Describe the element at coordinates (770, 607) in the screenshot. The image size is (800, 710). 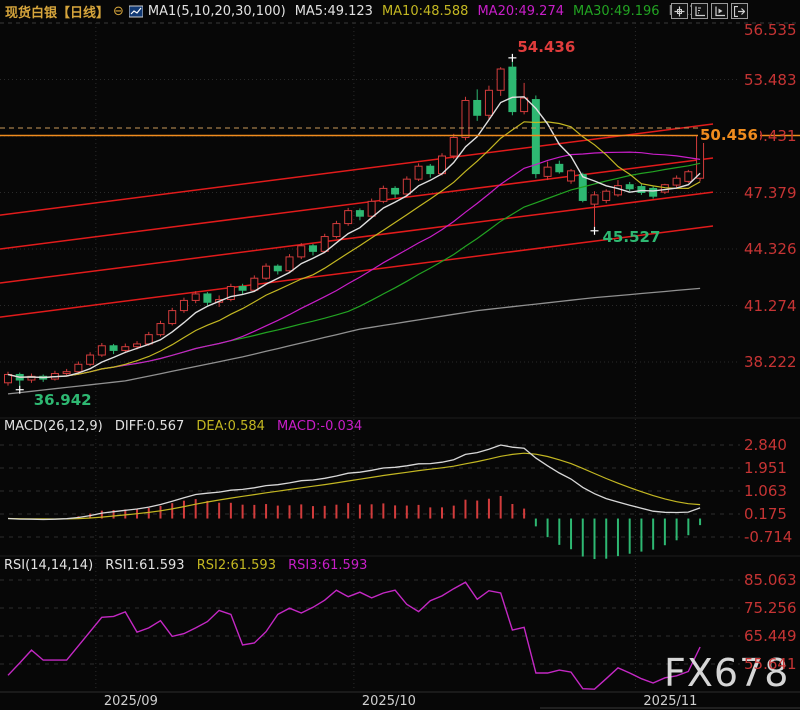
I see `rsi-tick-label: 75.256` at that location.